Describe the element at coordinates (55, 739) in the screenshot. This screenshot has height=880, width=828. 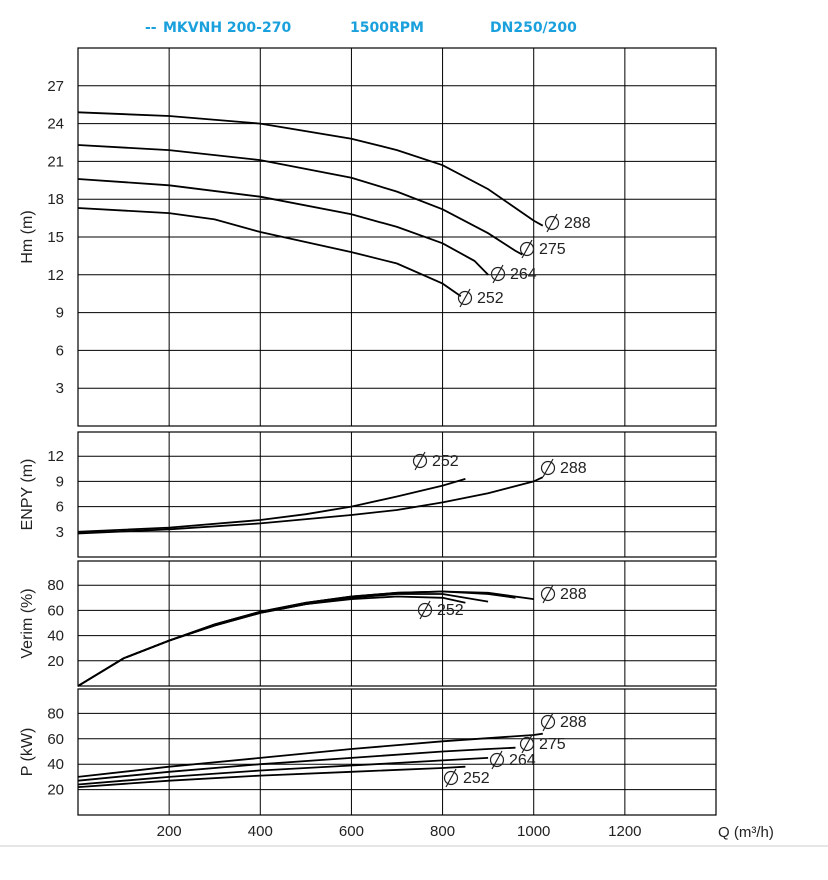
I see `y-tick-label-power: 60` at that location.